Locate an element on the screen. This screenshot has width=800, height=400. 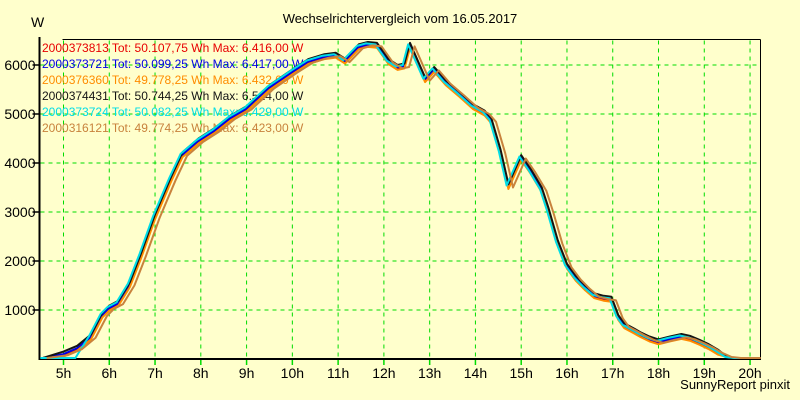
x-tick-label: 14h is located at coordinates (475, 373).